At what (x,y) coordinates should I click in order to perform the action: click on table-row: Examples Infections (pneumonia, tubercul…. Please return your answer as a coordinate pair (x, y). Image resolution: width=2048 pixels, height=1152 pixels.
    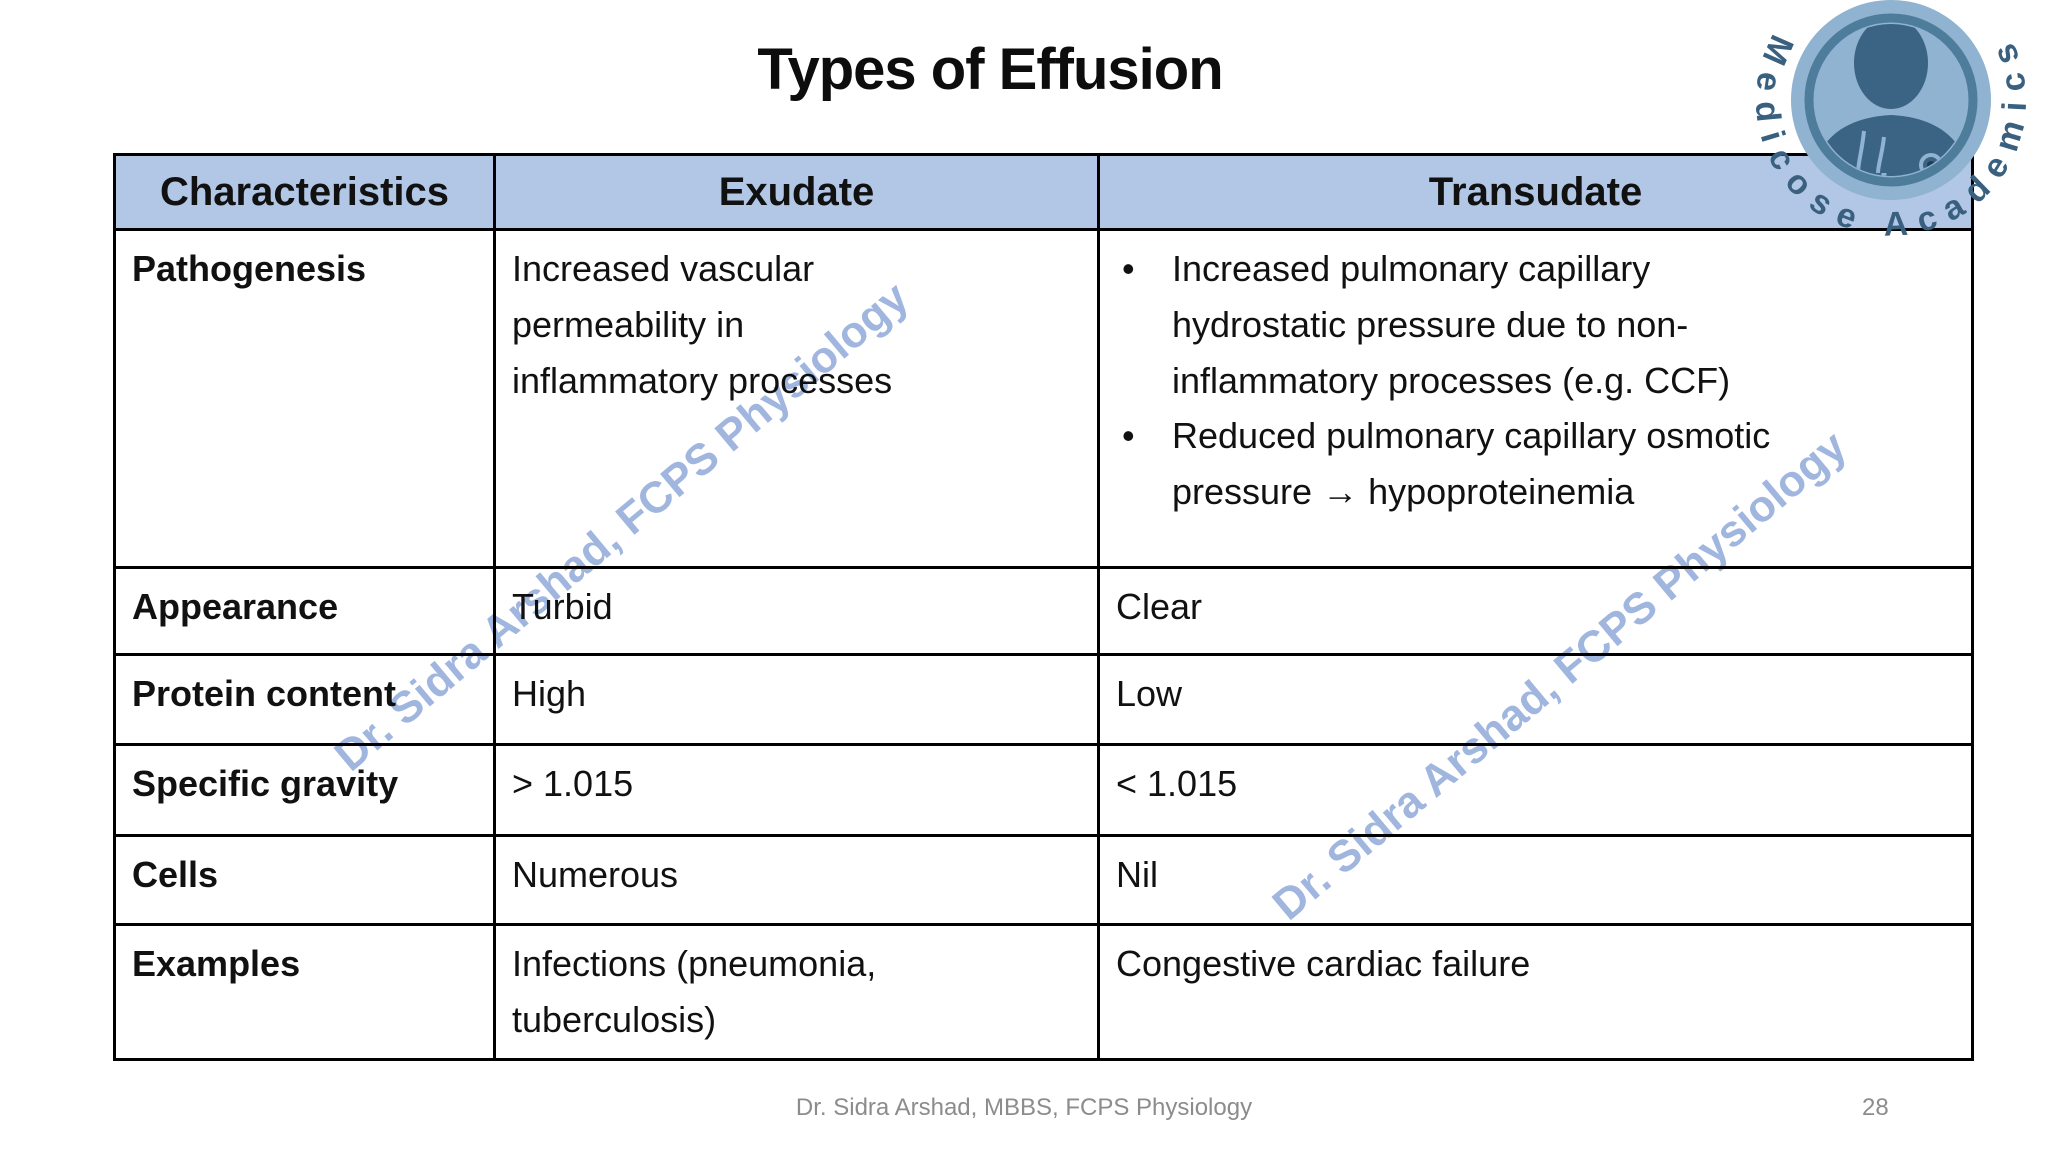
    Looking at the image, I should click on (1043, 992).